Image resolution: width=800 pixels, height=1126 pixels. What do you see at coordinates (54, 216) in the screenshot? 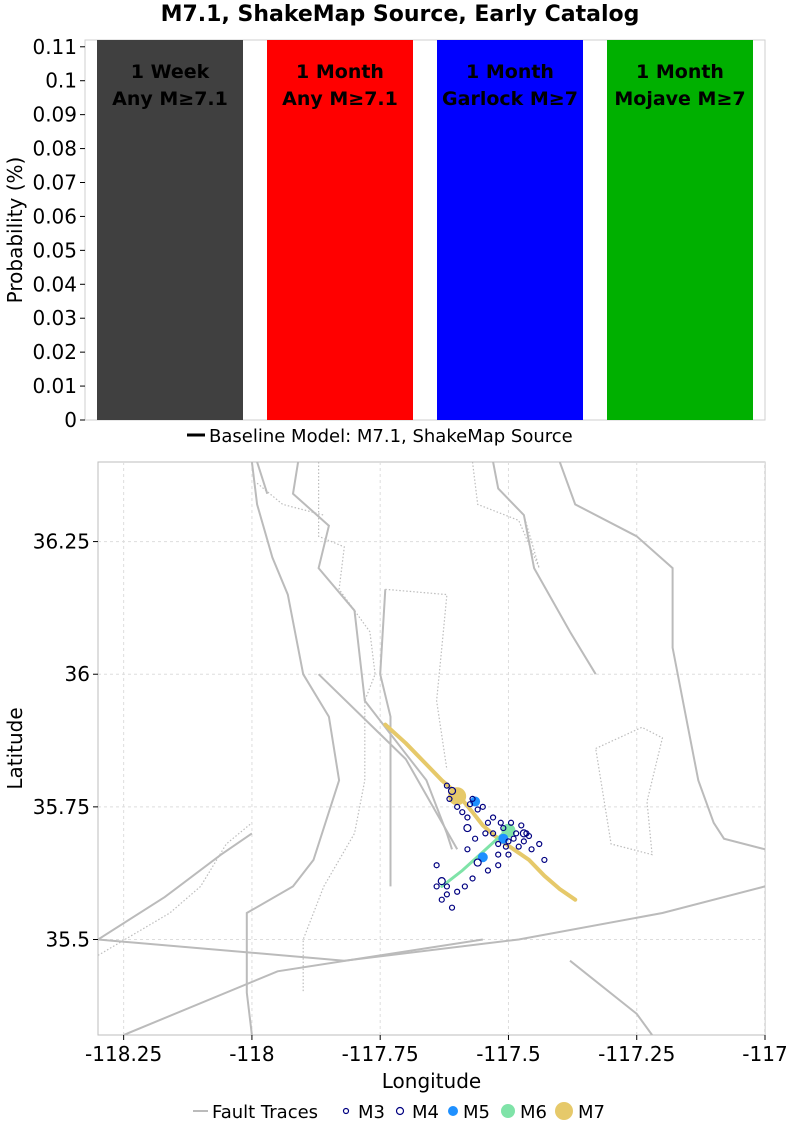
I see `y-tick-label: 0.06` at bounding box center [54, 216].